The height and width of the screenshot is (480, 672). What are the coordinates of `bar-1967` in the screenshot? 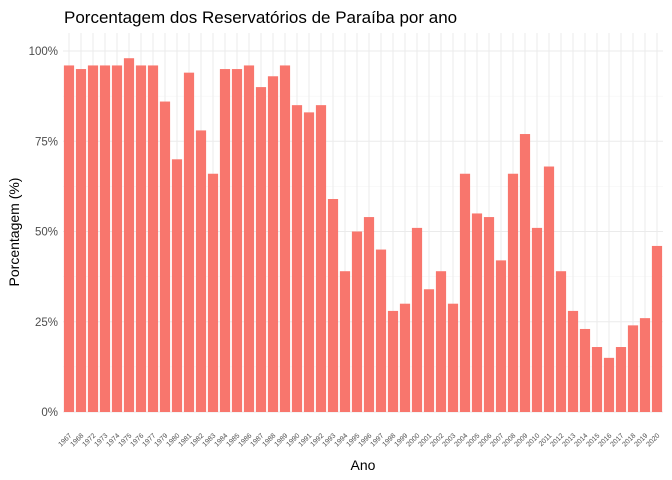 It's located at (69, 238).